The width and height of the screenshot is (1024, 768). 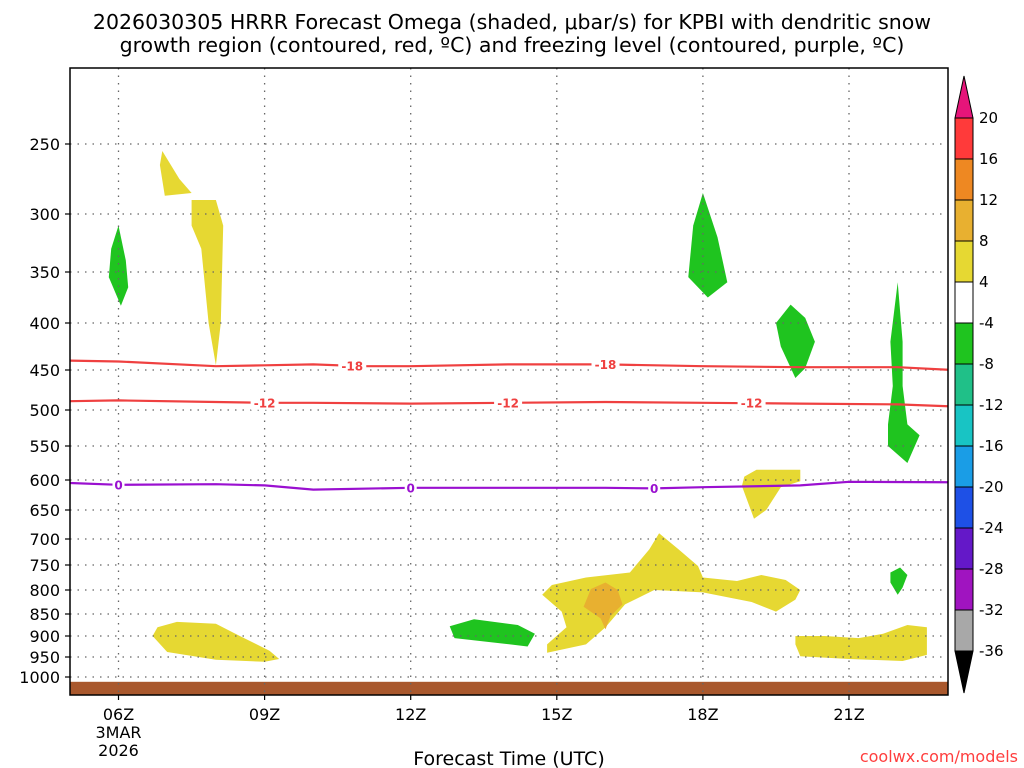 What do you see at coordinates (986, 364) in the screenshot?
I see `colorbar-label-6: -8` at bounding box center [986, 364].